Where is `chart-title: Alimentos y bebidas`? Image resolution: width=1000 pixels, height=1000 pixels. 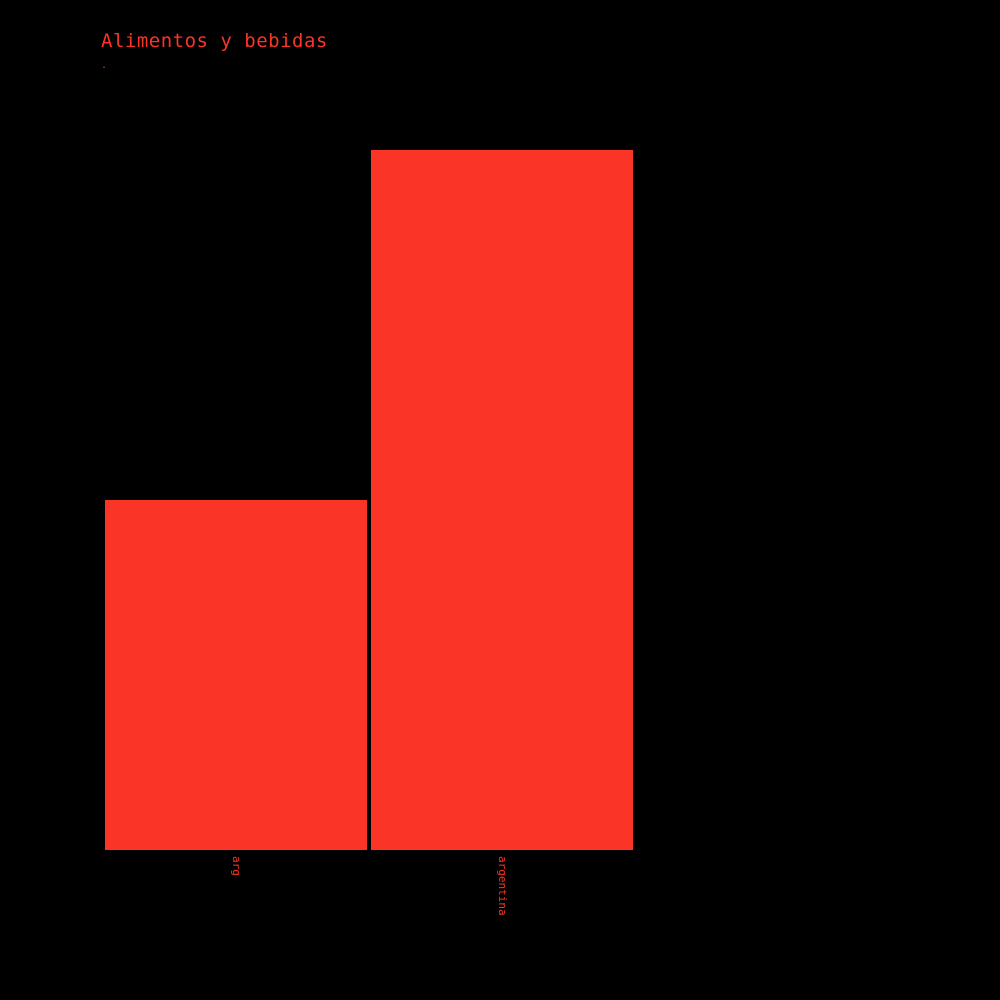 chart-title: Alimentos y bebidas is located at coordinates (214, 41).